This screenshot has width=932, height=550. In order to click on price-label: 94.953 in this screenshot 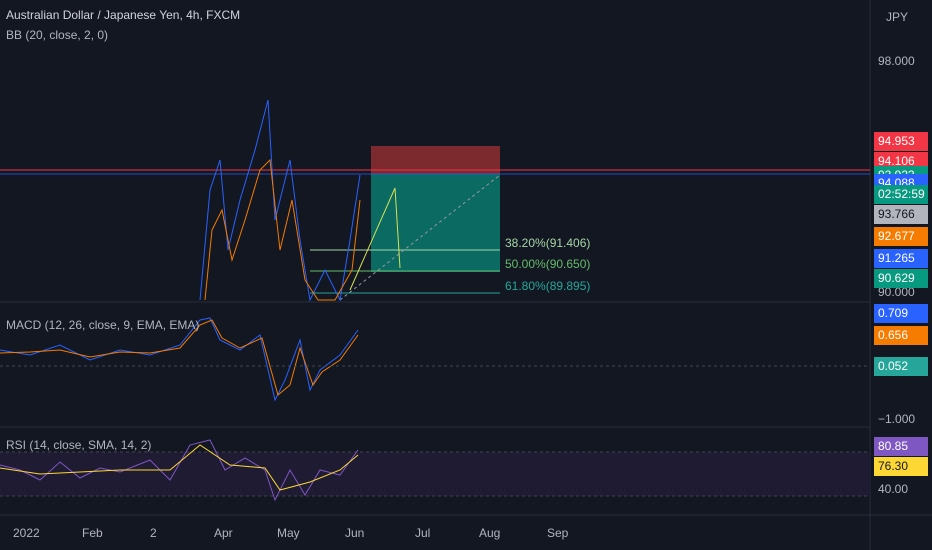, I will do `click(901, 141)`.